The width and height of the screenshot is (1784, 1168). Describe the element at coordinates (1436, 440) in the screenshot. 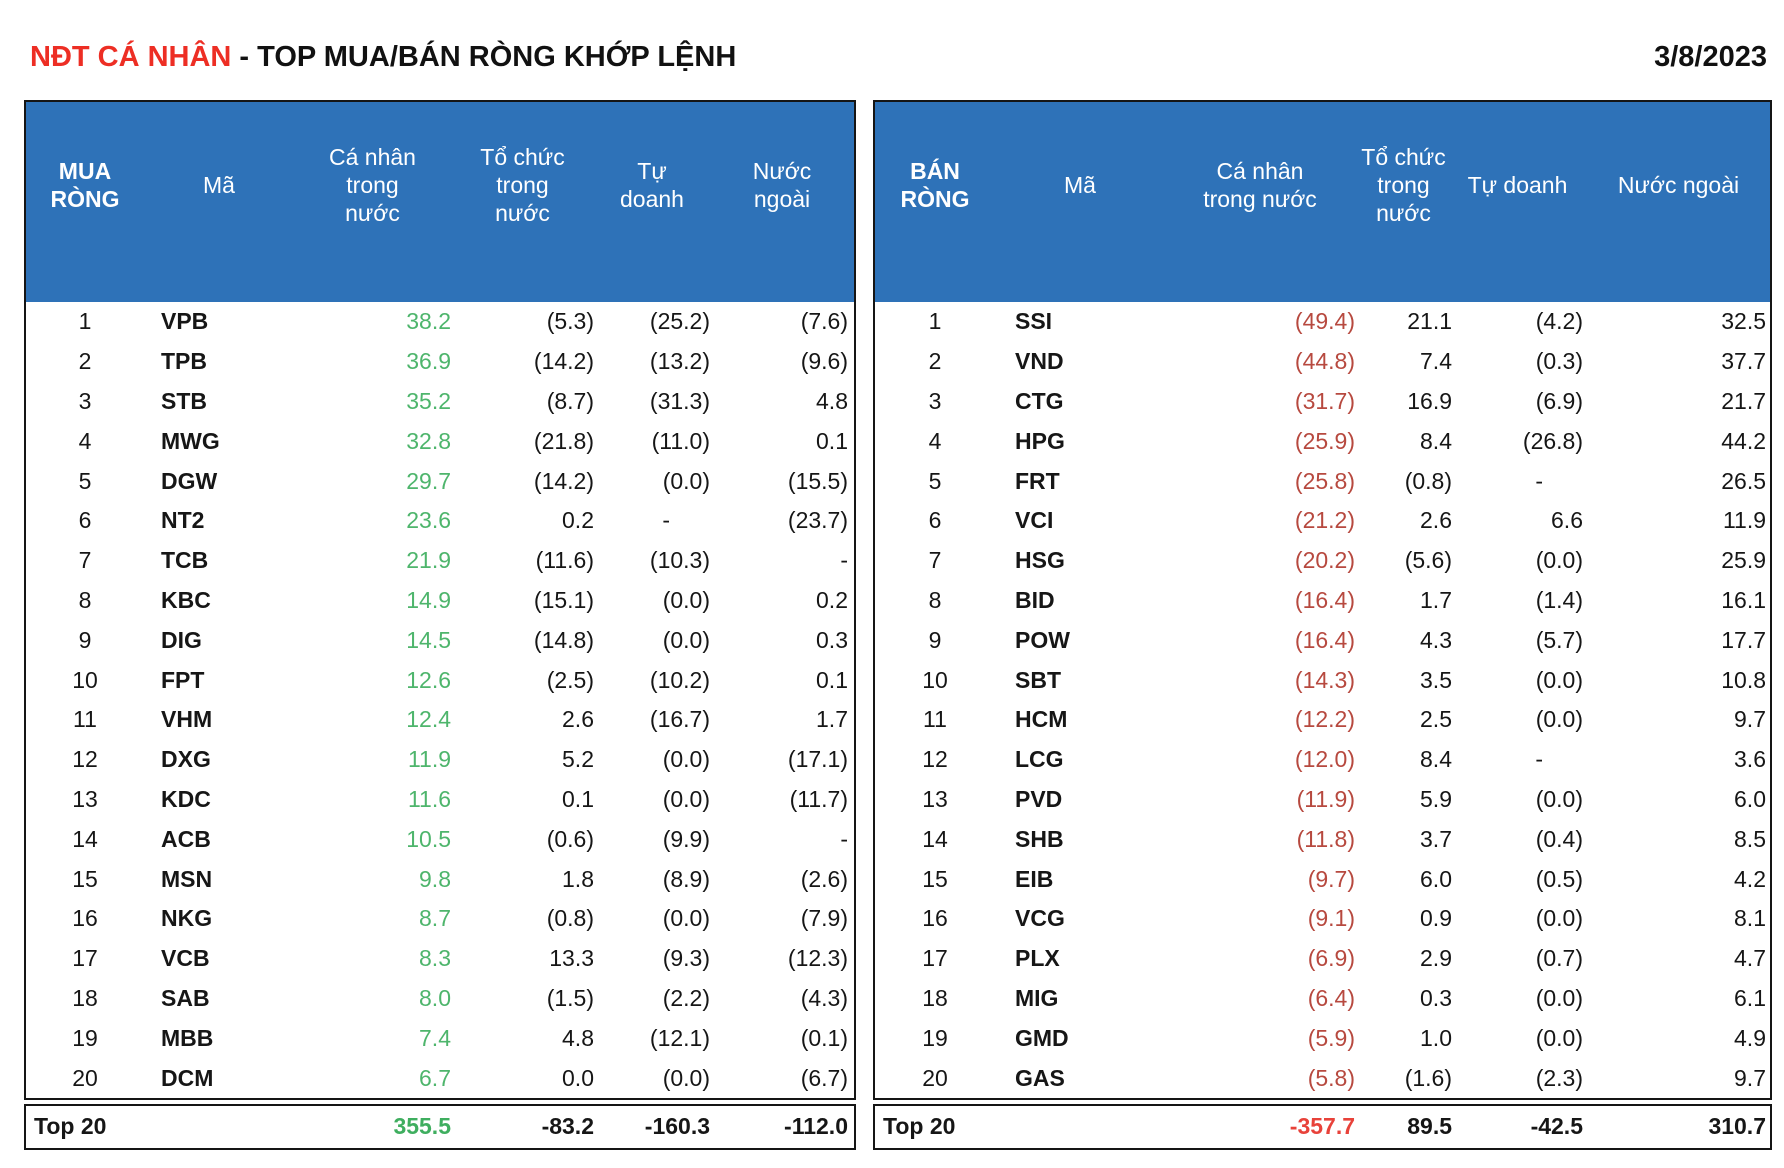

I see `value-cell: 8.4` at that location.